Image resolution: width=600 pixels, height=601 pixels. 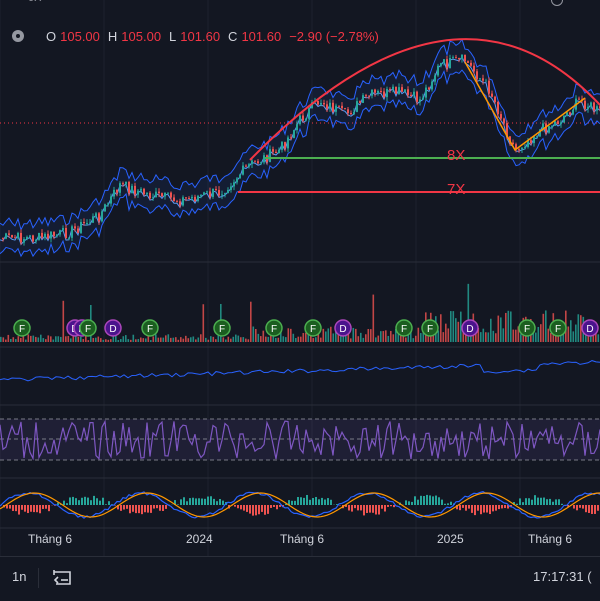 What do you see at coordinates (19, 576) in the screenshot?
I see `interval-button: 1n` at bounding box center [19, 576].